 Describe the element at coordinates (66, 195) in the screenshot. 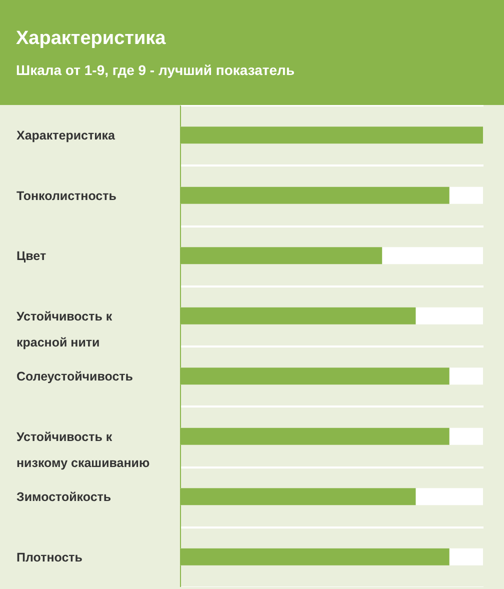

I see `y-tick-label: Тонколистность` at that location.